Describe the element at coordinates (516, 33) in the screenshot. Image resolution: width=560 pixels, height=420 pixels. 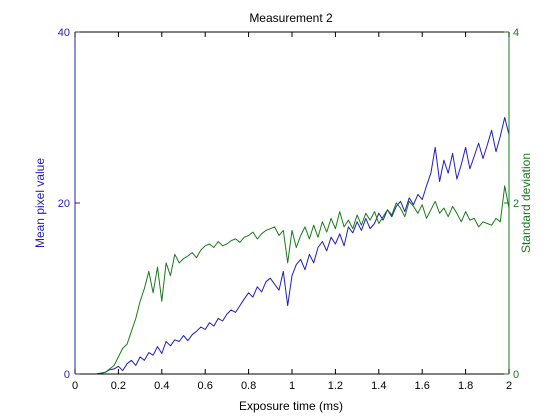
I see `right-y-tick-label: 4` at that location.